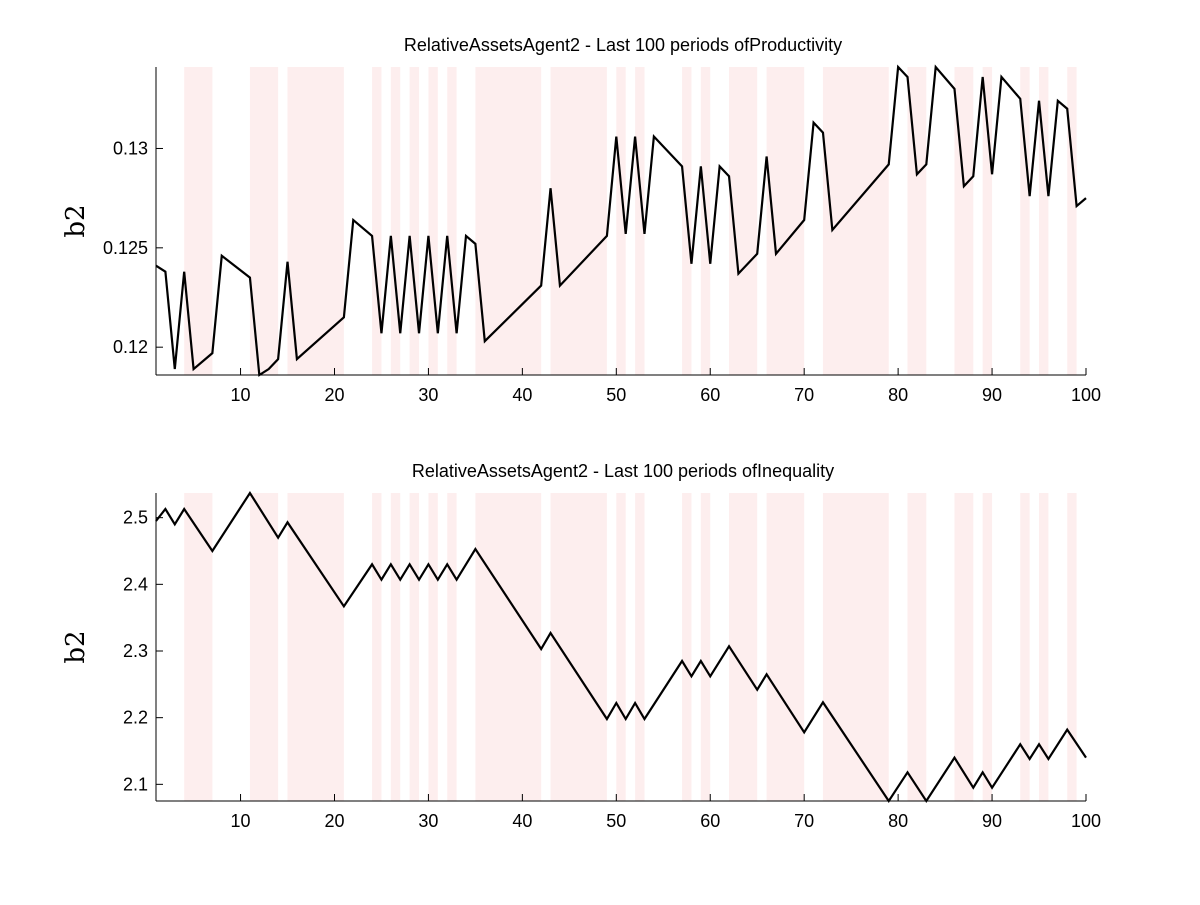 This screenshot has height=905, width=1200. What do you see at coordinates (135, 718) in the screenshot?
I see `bottom-y-tick-label: 2.2` at bounding box center [135, 718].